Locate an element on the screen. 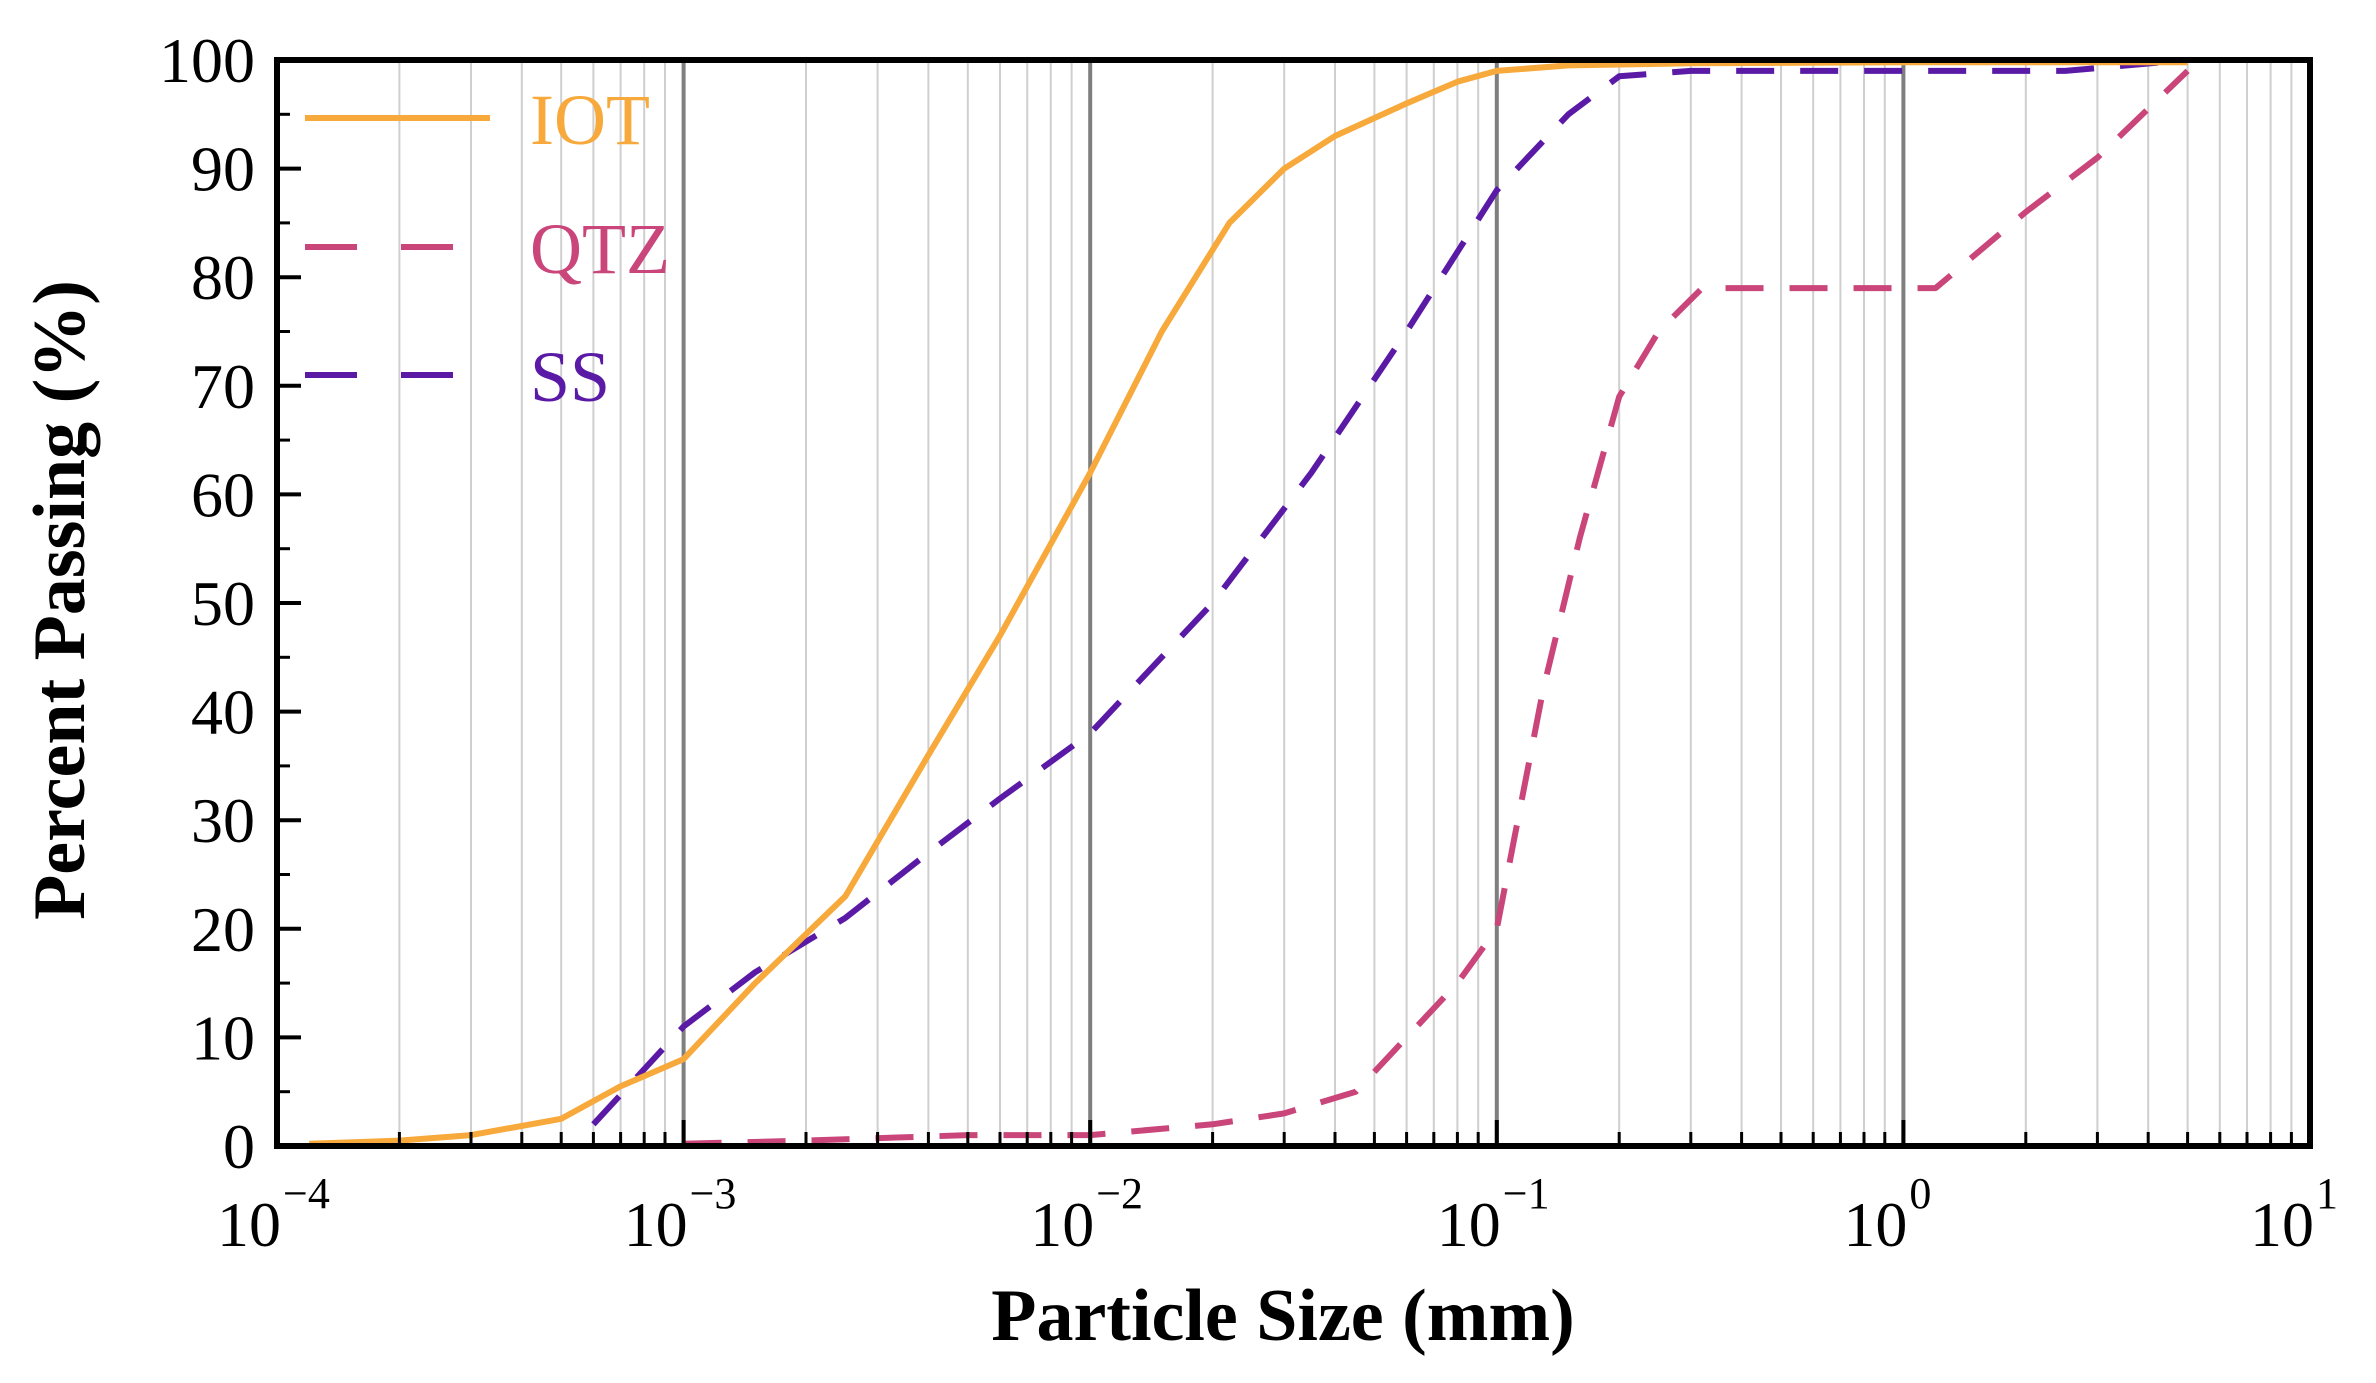  y-tick-label: 50 is located at coordinates (223, 603).